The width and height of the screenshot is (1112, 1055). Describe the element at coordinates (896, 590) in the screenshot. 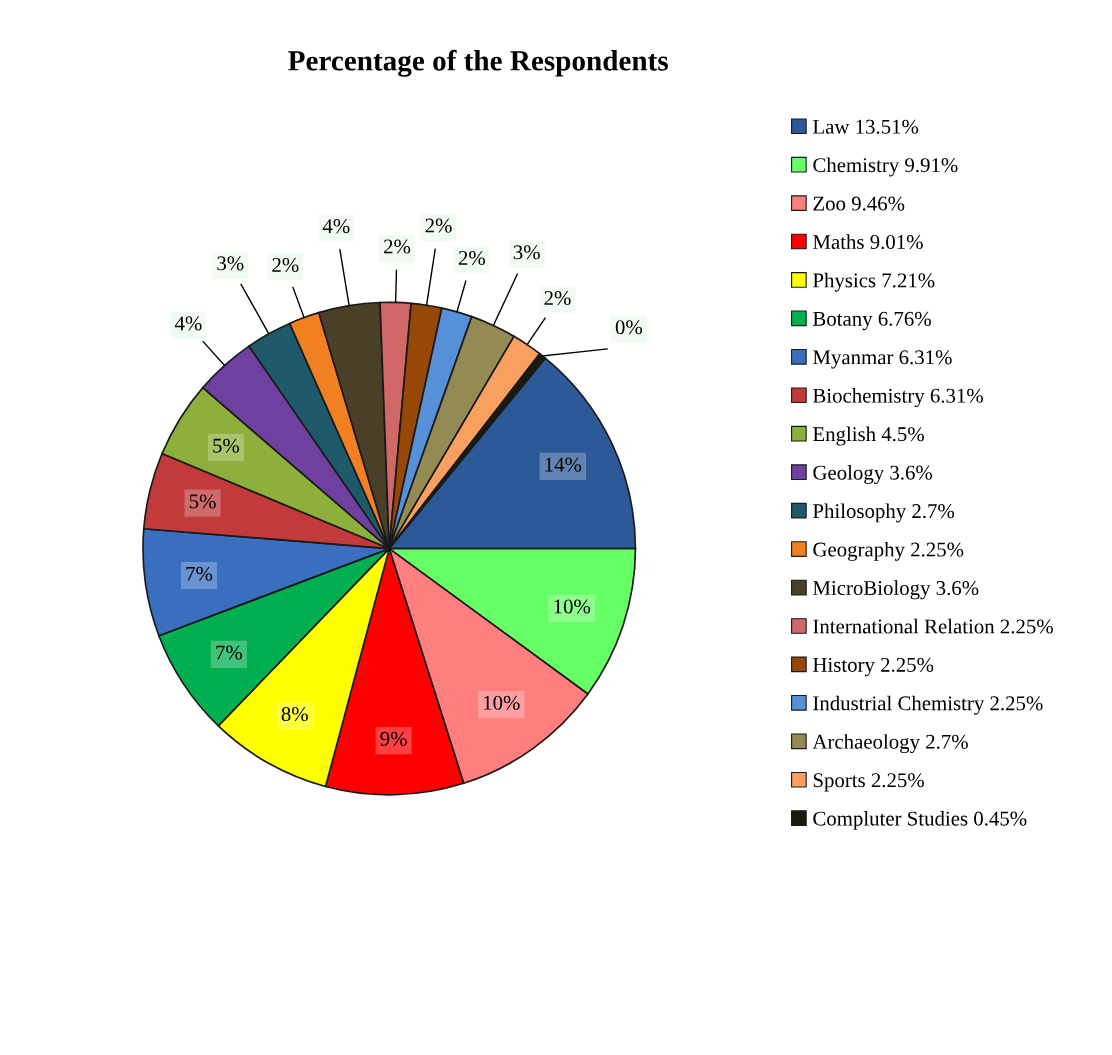

I see `legend-label: MicroBiology 3.6%` at that location.